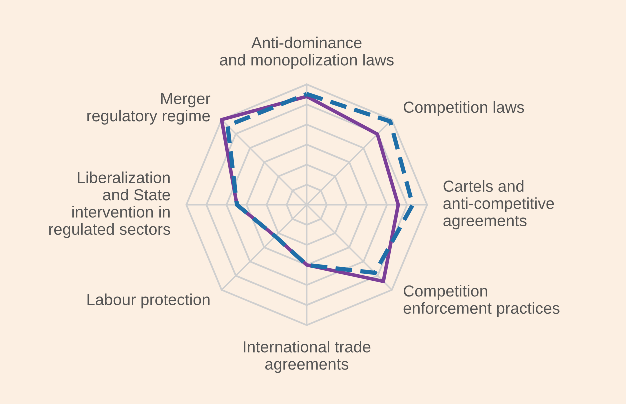  I want to click on spoke-label: Competition enforcement practices, so click(482, 301).